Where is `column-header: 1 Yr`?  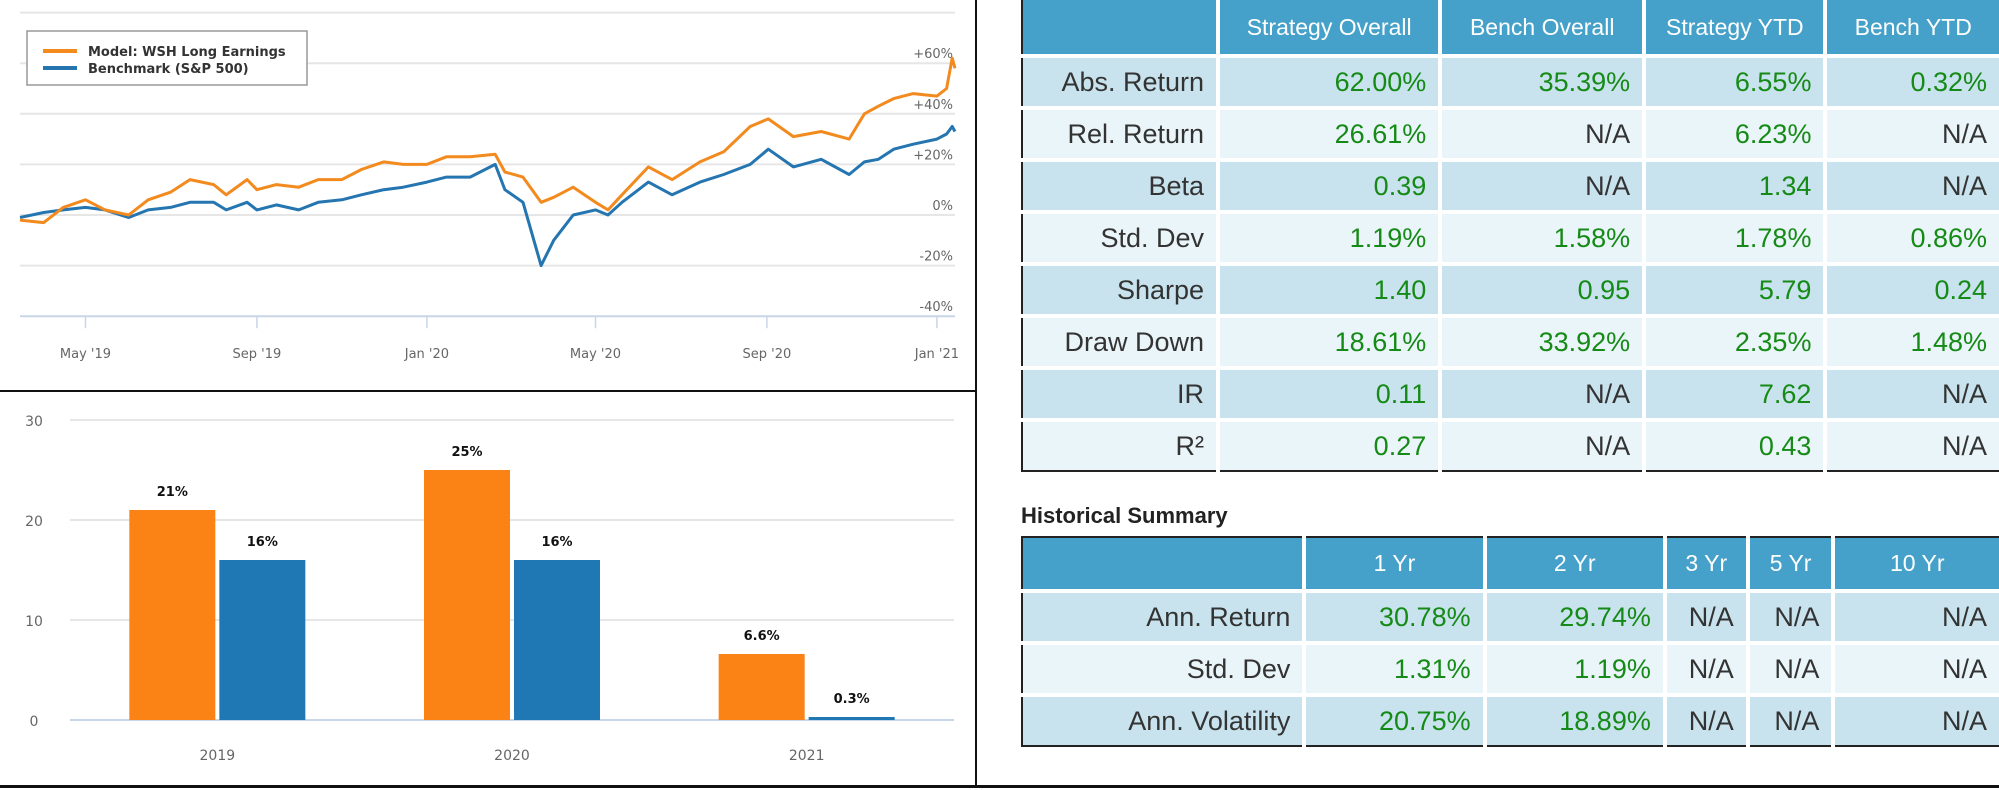 column-header: 1 Yr is located at coordinates (1393, 564).